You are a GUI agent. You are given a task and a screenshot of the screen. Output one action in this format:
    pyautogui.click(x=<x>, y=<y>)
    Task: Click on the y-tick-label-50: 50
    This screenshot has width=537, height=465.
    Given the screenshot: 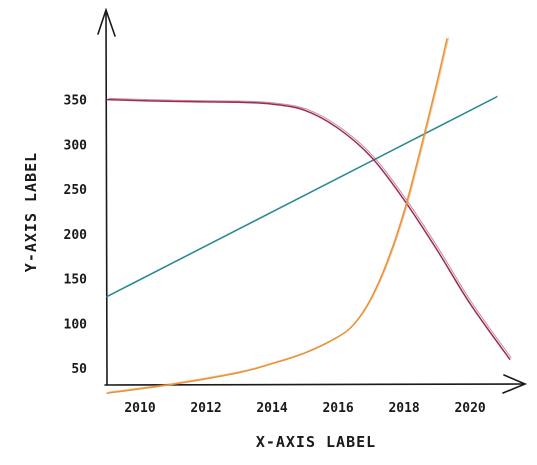 What is the action you would take?
    pyautogui.click(x=79, y=369)
    